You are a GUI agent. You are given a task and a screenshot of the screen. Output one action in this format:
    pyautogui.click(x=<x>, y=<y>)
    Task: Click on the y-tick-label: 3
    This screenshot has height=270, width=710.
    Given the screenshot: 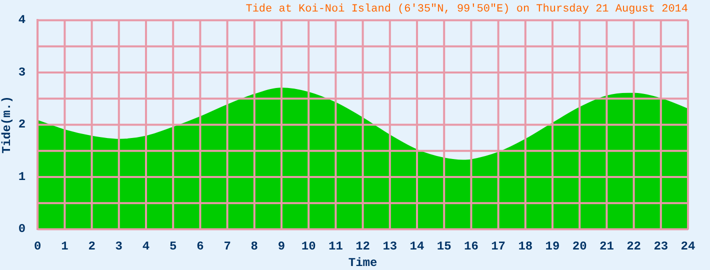 What is the action you would take?
    pyautogui.click(x=22, y=72)
    